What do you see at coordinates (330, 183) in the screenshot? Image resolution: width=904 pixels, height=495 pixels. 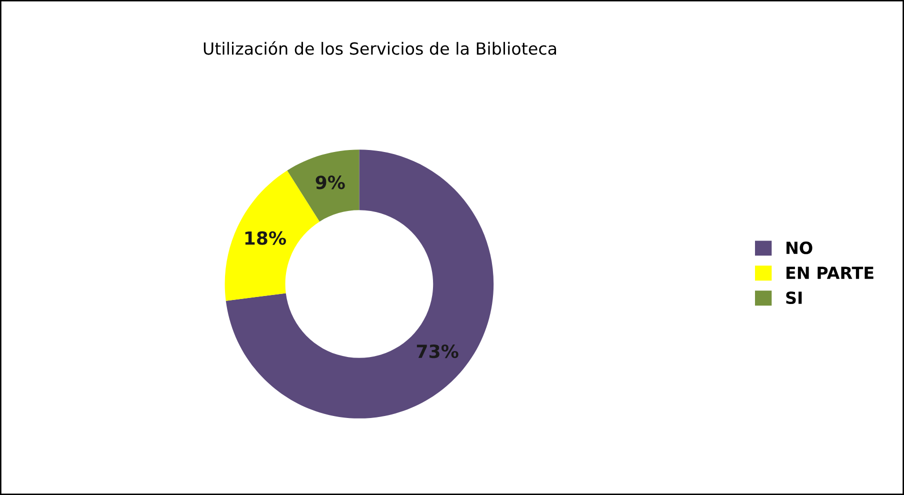 I see `data-label: 9%` at bounding box center [330, 183].